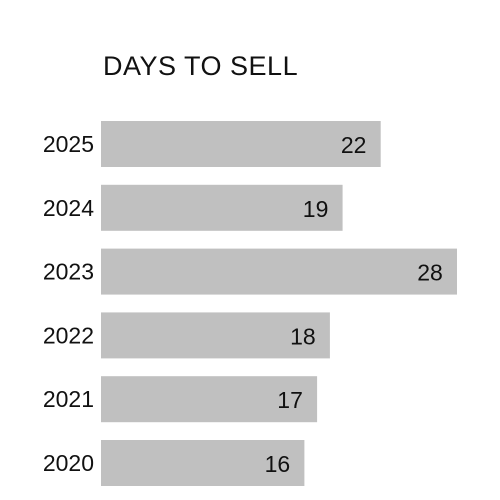 The image size is (500, 500). What do you see at coordinates (303, 336) in the screenshot?
I see `data-label-2022: 18` at bounding box center [303, 336].